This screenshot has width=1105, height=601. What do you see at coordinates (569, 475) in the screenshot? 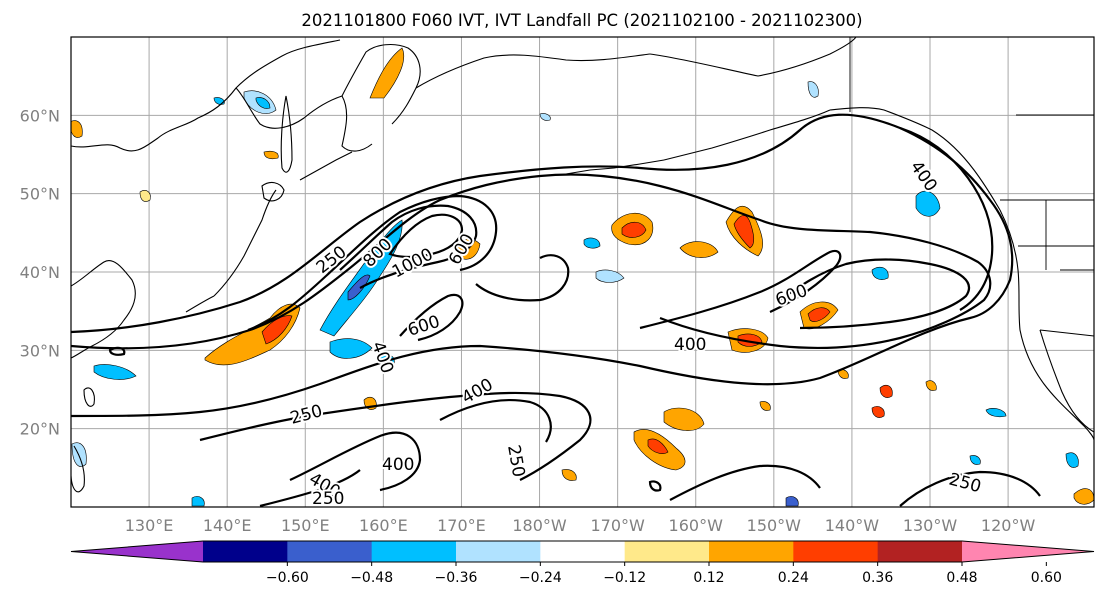
I see `patch-small-g` at bounding box center [569, 475].